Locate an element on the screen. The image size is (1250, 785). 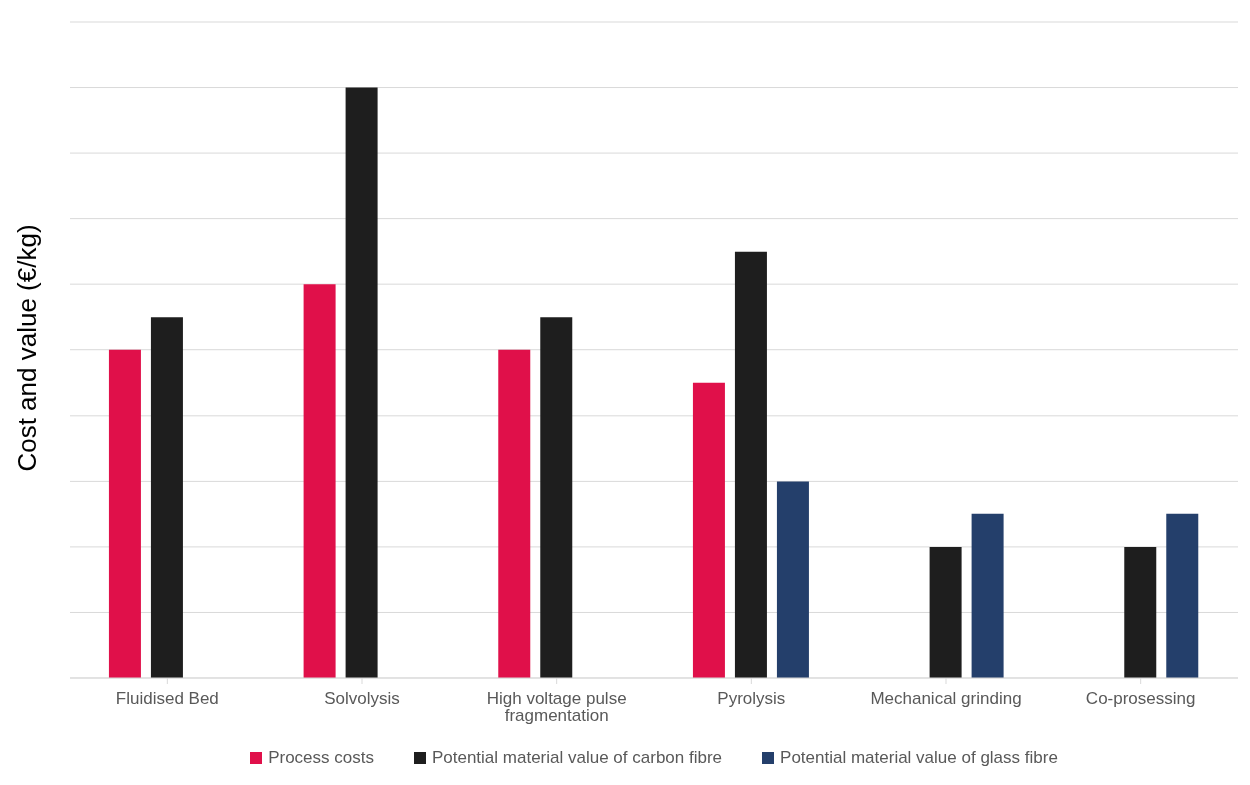
legend-label: Potential material value of carbon fibre is located at coordinates (576, 758).